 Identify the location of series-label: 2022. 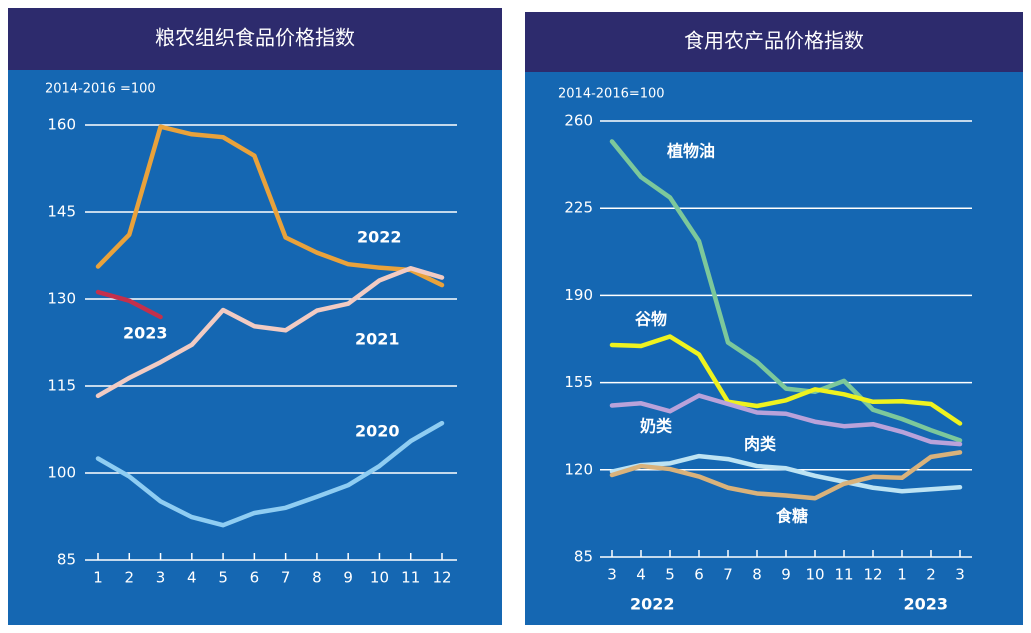
(379, 237).